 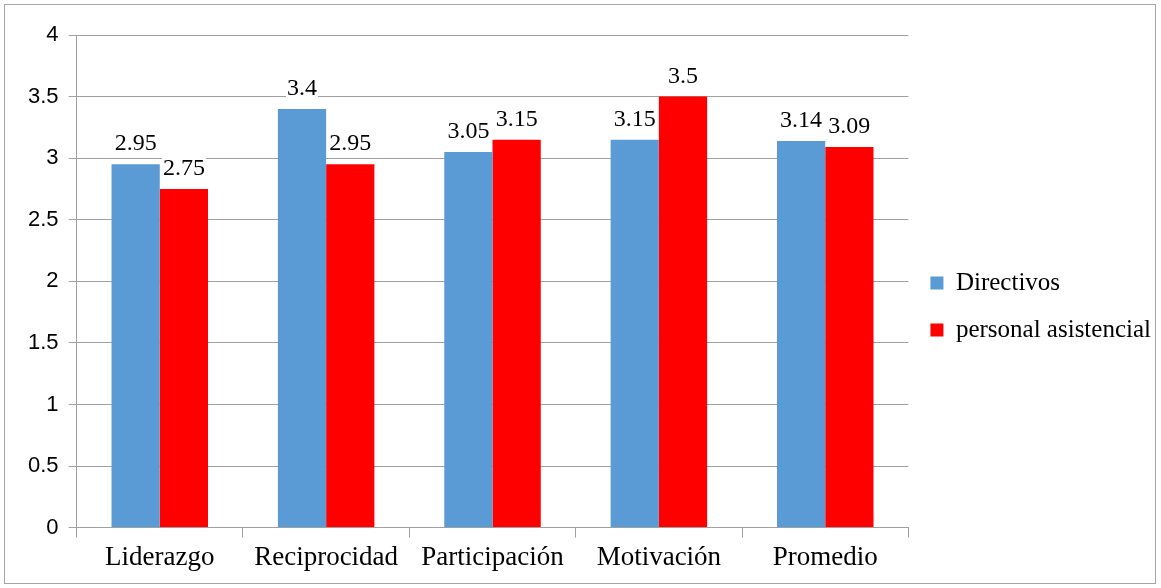 What do you see at coordinates (160, 555) in the screenshot?
I see `x-tick-label: Liderazgo` at bounding box center [160, 555].